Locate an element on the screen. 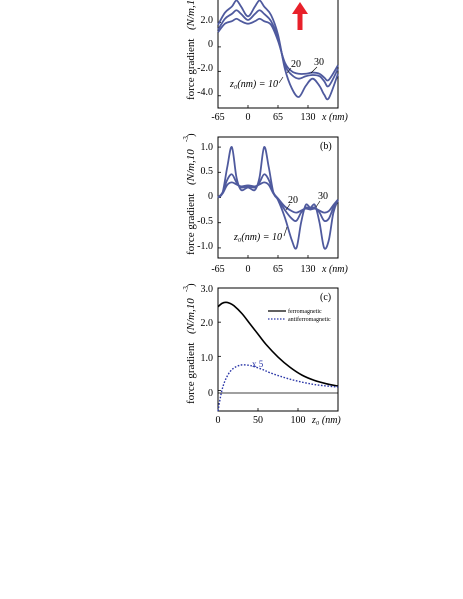 The image size is (463, 599). panel-a-plot-frame is located at coordinates (278, 54).